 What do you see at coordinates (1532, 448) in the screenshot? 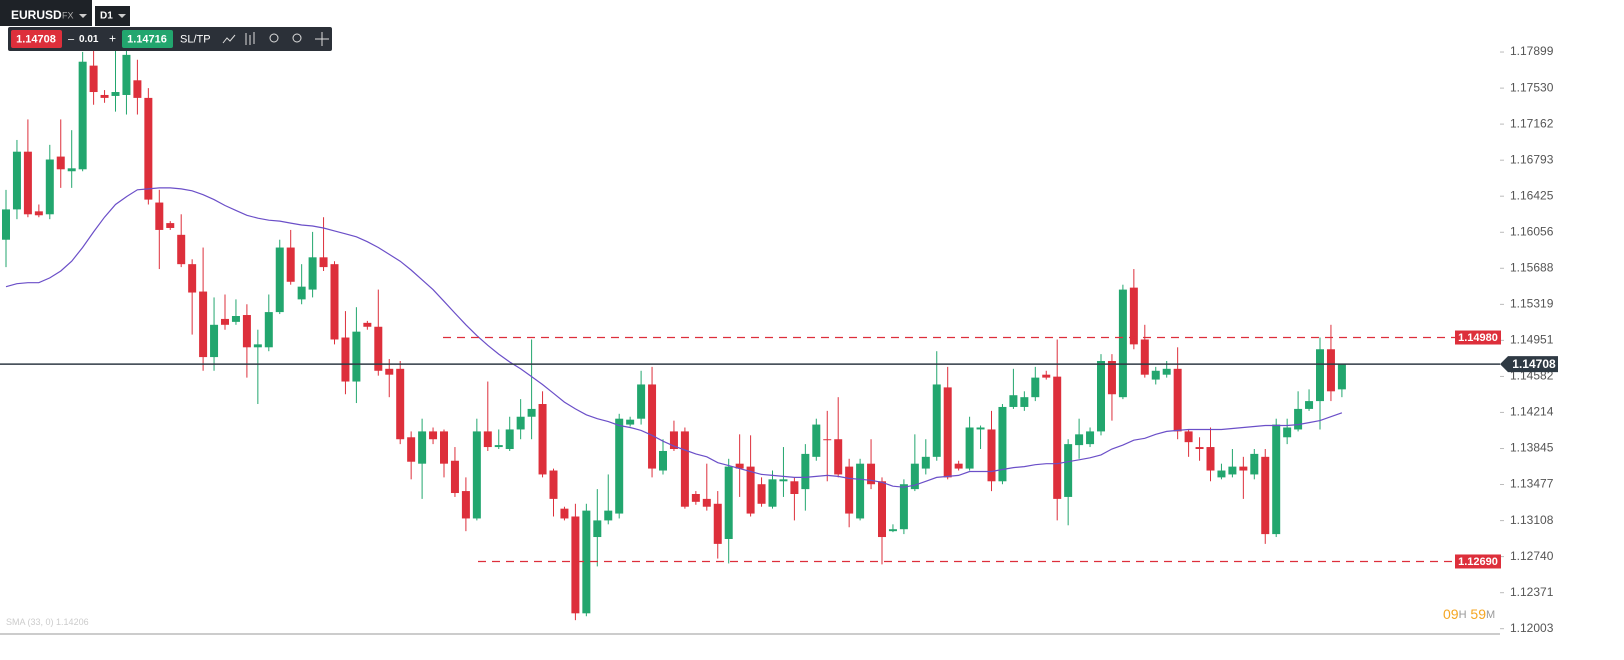
I see `y-tick-label: 1.13845` at bounding box center [1532, 448].